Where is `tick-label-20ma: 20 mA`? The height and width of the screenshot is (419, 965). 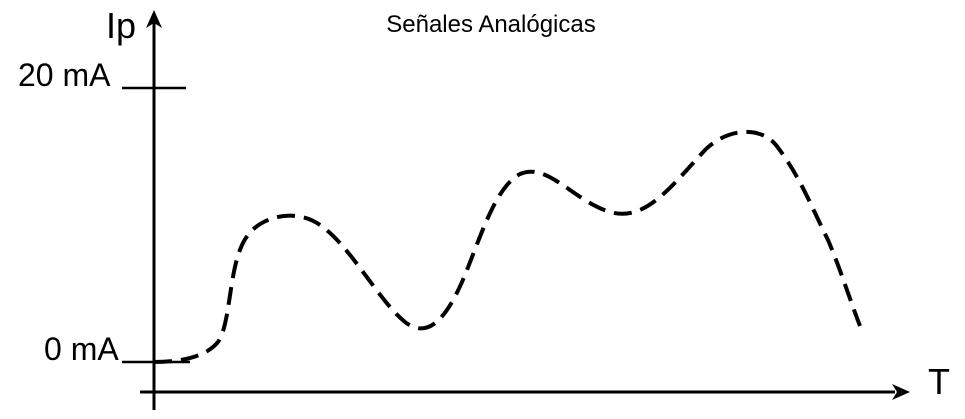
tick-label-20ma: 20 mA is located at coordinates (64, 75).